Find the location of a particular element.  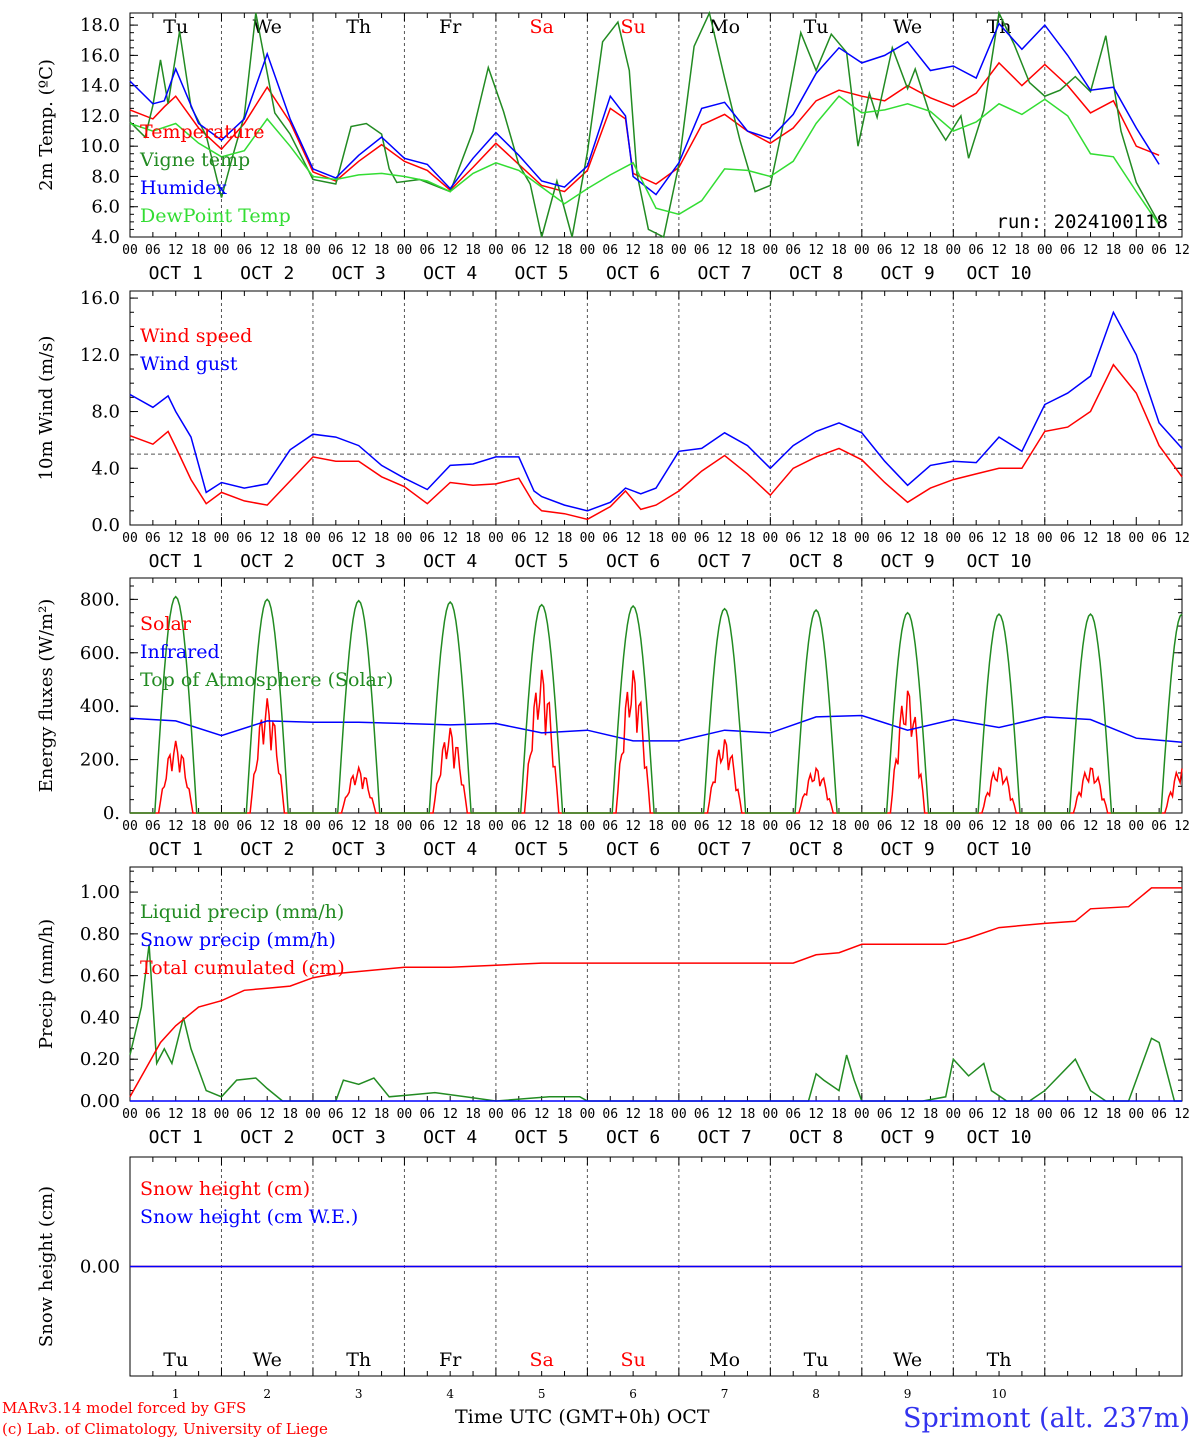

legend-entry: Liquid precip (mm/h) is located at coordinates (242, 912).